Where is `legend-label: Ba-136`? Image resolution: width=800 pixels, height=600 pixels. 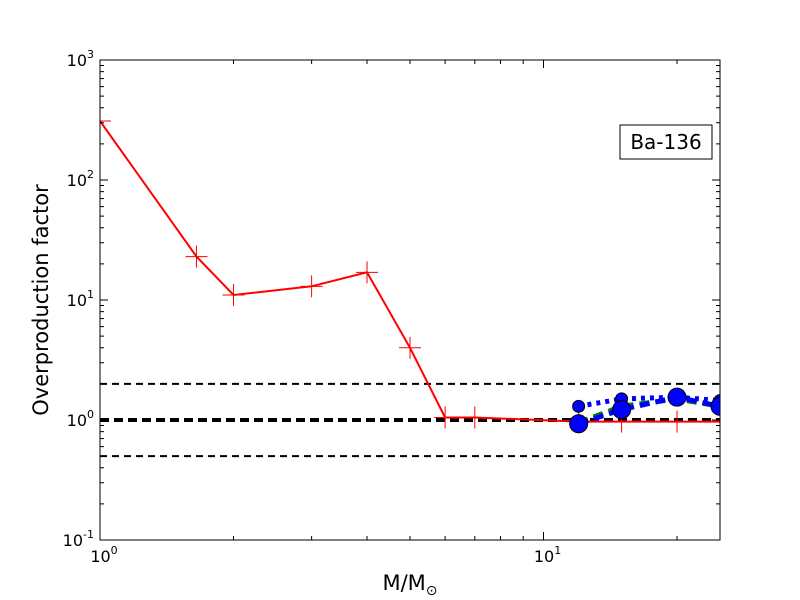
legend-label: Ba-136 is located at coordinates (665, 142).